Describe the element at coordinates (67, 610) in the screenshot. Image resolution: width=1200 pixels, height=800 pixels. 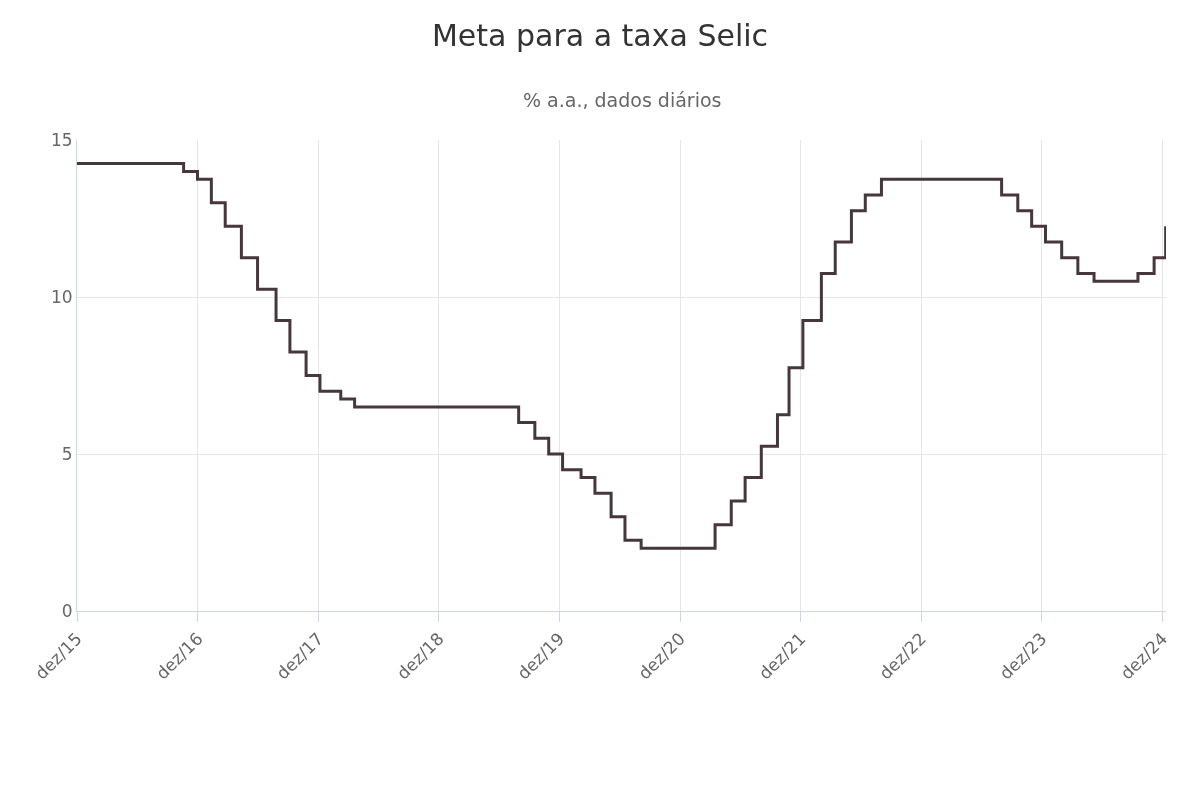
I see `y-tick-label: 0` at that location.